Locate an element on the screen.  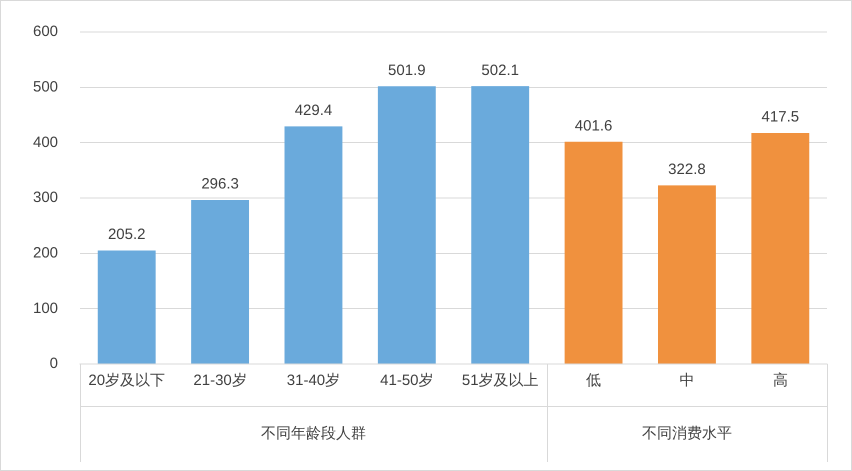
data-label: 322.8 is located at coordinates (687, 169).